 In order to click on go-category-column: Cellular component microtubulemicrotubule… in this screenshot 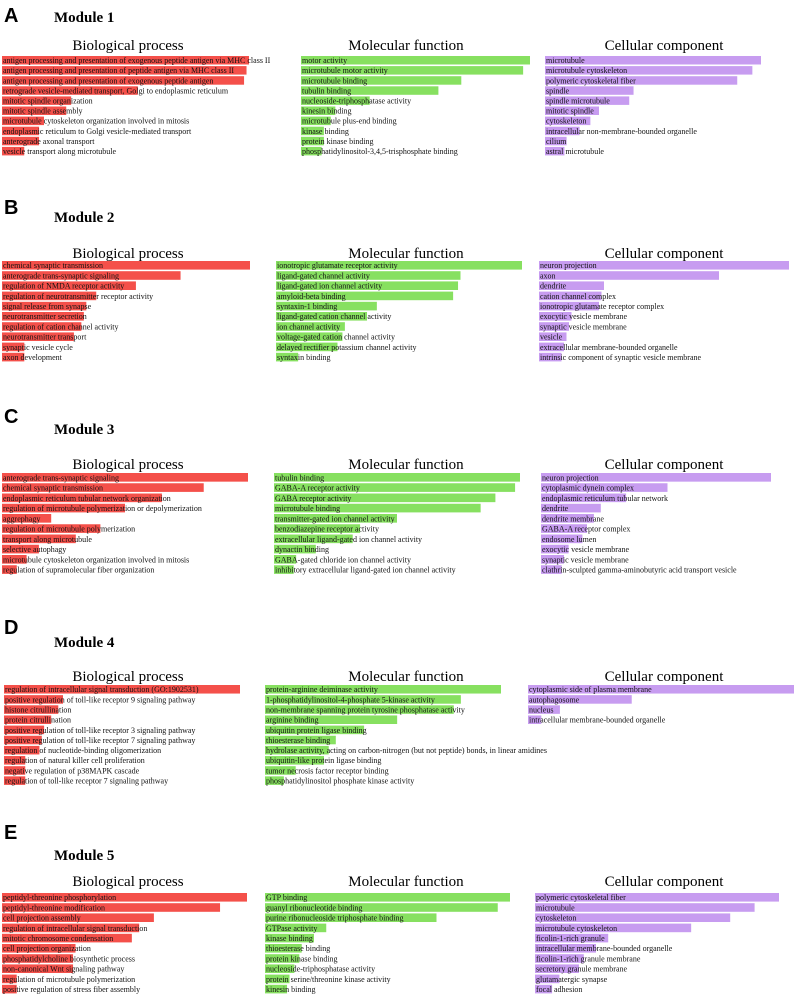, I will do `click(653, 97)`.